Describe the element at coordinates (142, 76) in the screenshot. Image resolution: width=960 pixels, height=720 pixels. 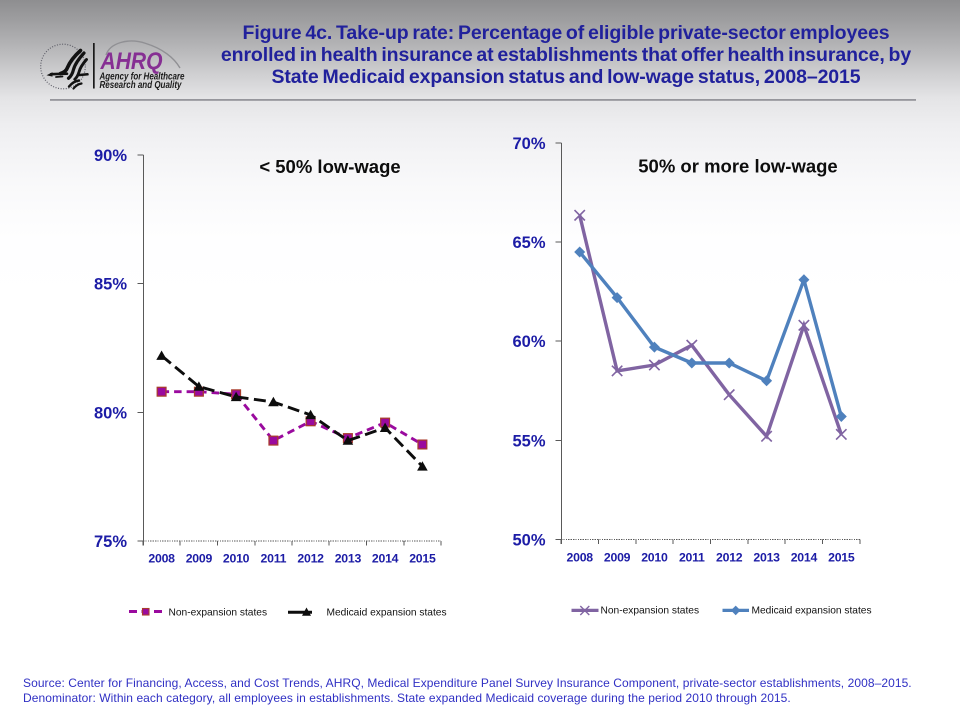
I see `svg-text: Agency for Healthcare` at that location.